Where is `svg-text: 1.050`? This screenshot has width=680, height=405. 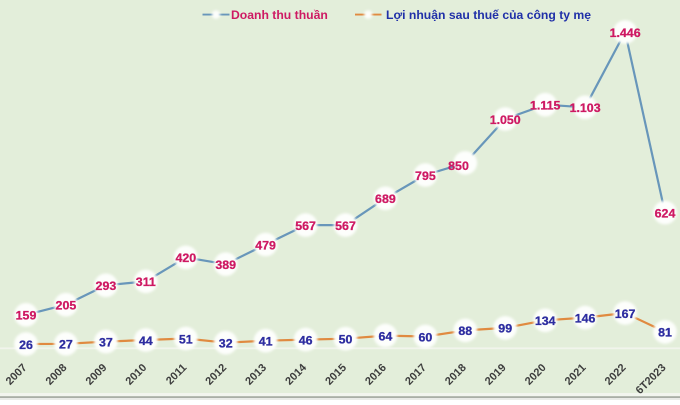
svg-text: 1.050 is located at coordinates (505, 120).